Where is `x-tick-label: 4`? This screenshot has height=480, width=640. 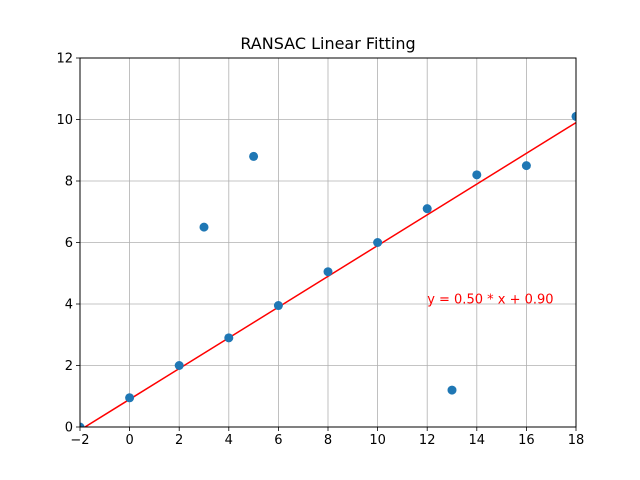
x-tick-label: 4 is located at coordinates (229, 440).